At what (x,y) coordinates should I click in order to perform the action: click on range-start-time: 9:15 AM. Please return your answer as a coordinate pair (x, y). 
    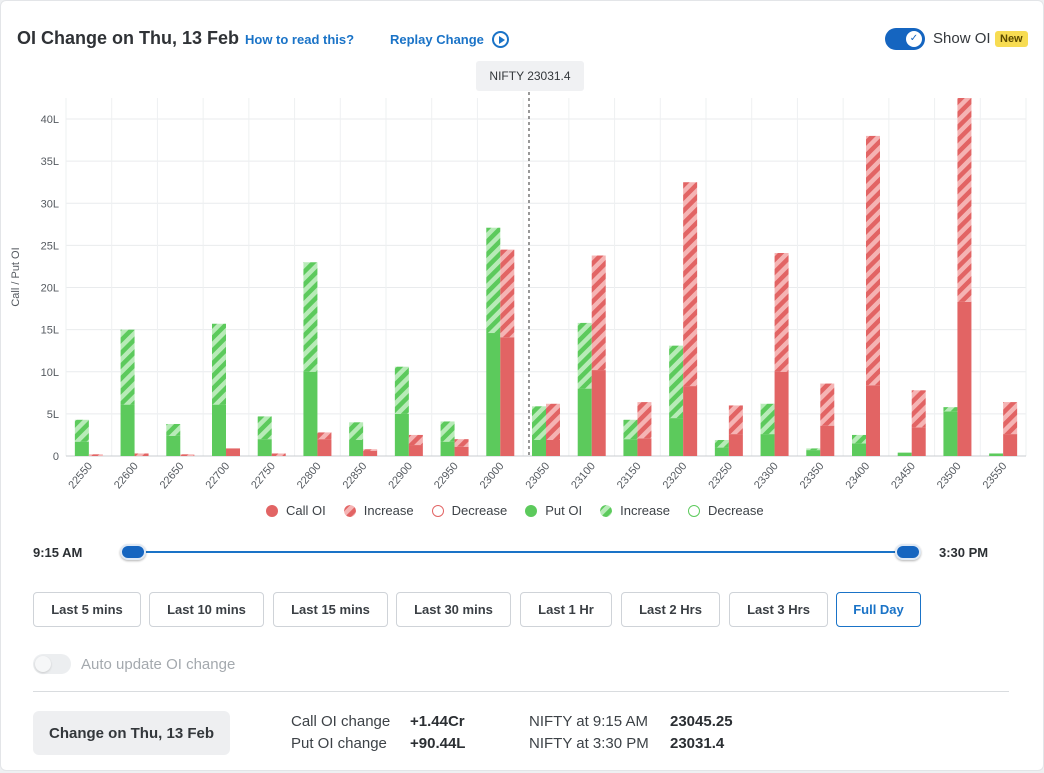
    Looking at the image, I should click on (58, 552).